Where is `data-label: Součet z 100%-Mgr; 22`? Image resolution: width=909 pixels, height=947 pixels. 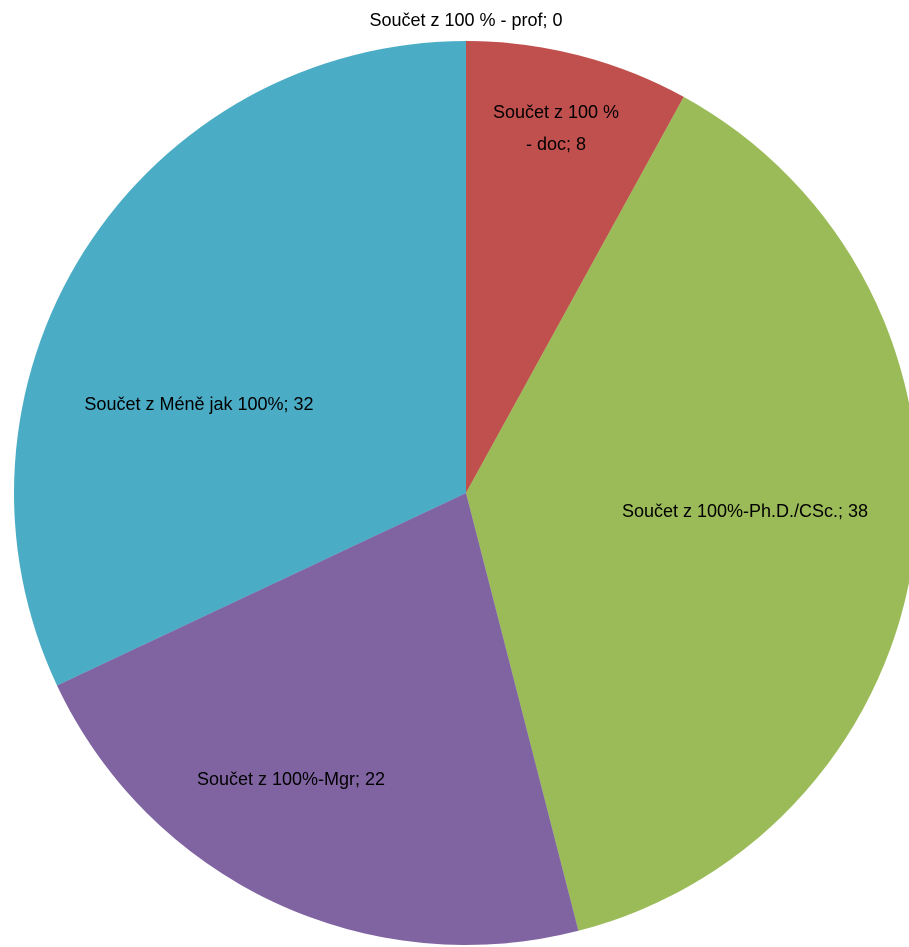
data-label: Součet z 100%-Mgr; 22 is located at coordinates (291, 779).